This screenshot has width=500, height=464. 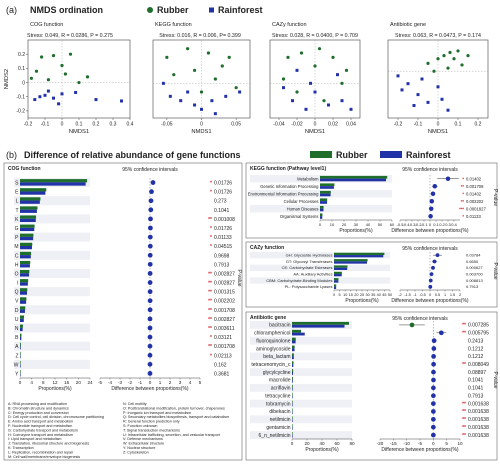 I want to click on footnote-line: A: RNA processing and modification, so click(x=37, y=404).